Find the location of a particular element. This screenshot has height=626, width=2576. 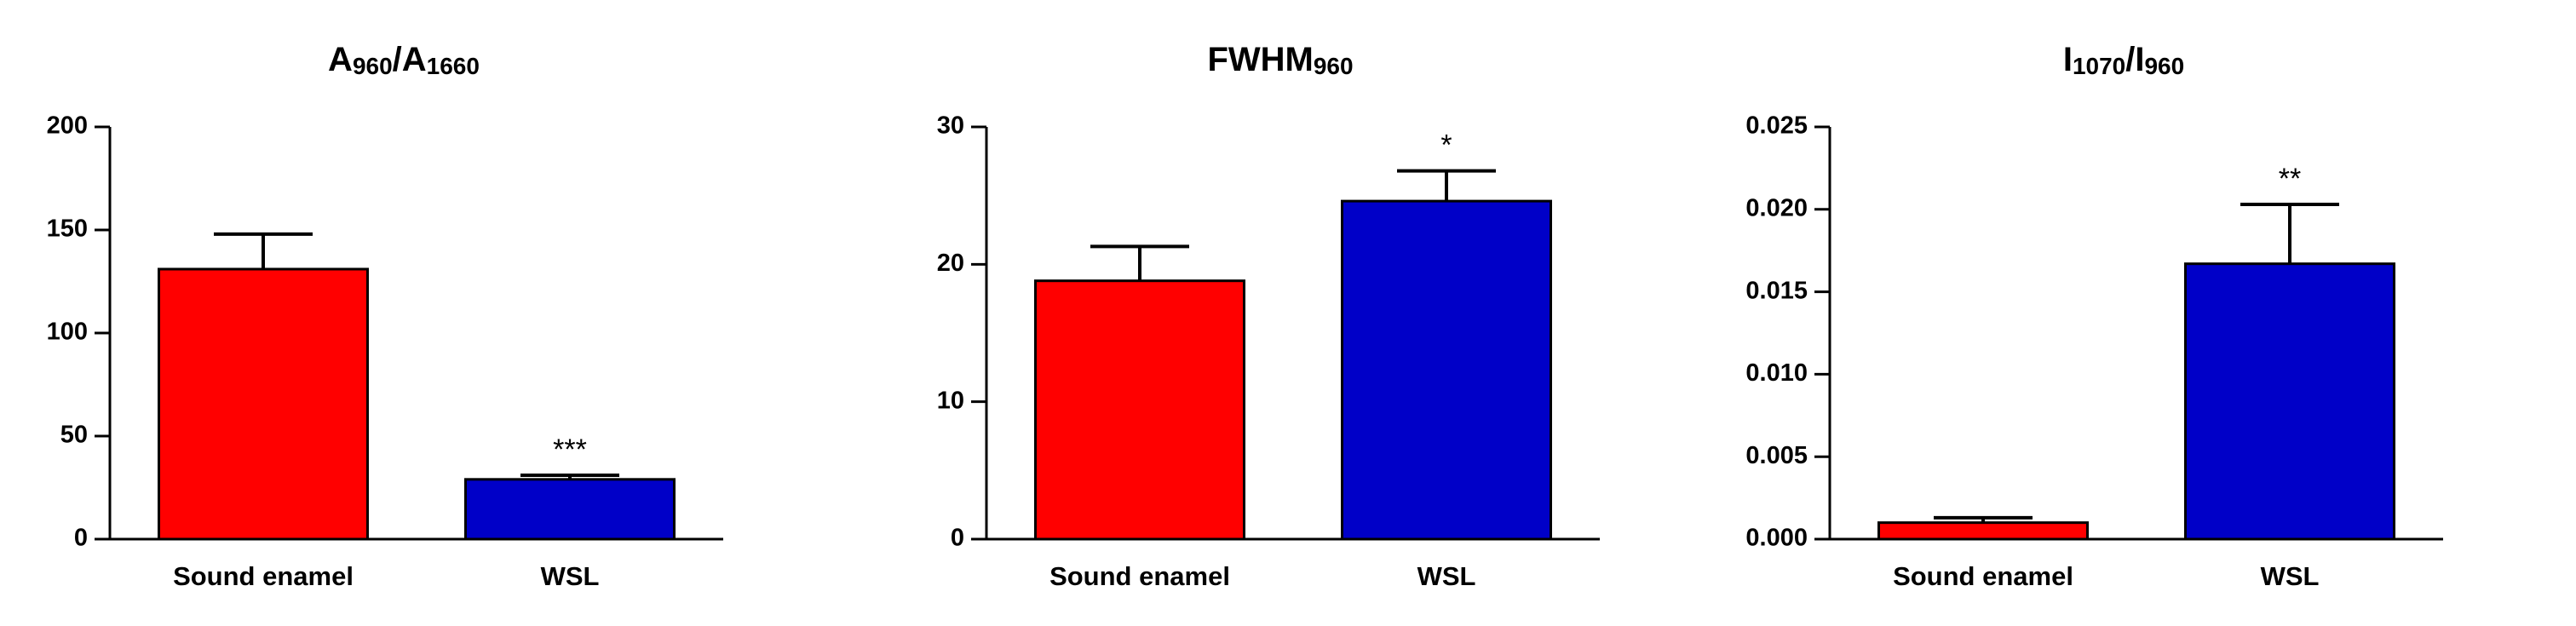

y-tick-label: 20 is located at coordinates (950, 263).